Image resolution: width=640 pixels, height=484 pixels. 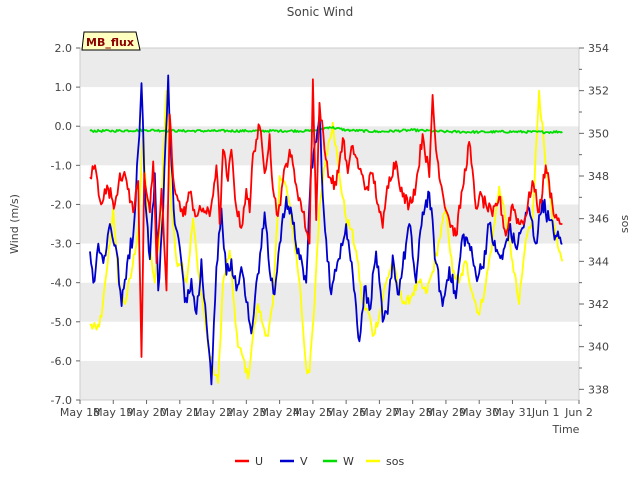 What do you see at coordinates (61, 204) in the screenshot?
I see `y-tick-label: -2.0` at bounding box center [61, 204].